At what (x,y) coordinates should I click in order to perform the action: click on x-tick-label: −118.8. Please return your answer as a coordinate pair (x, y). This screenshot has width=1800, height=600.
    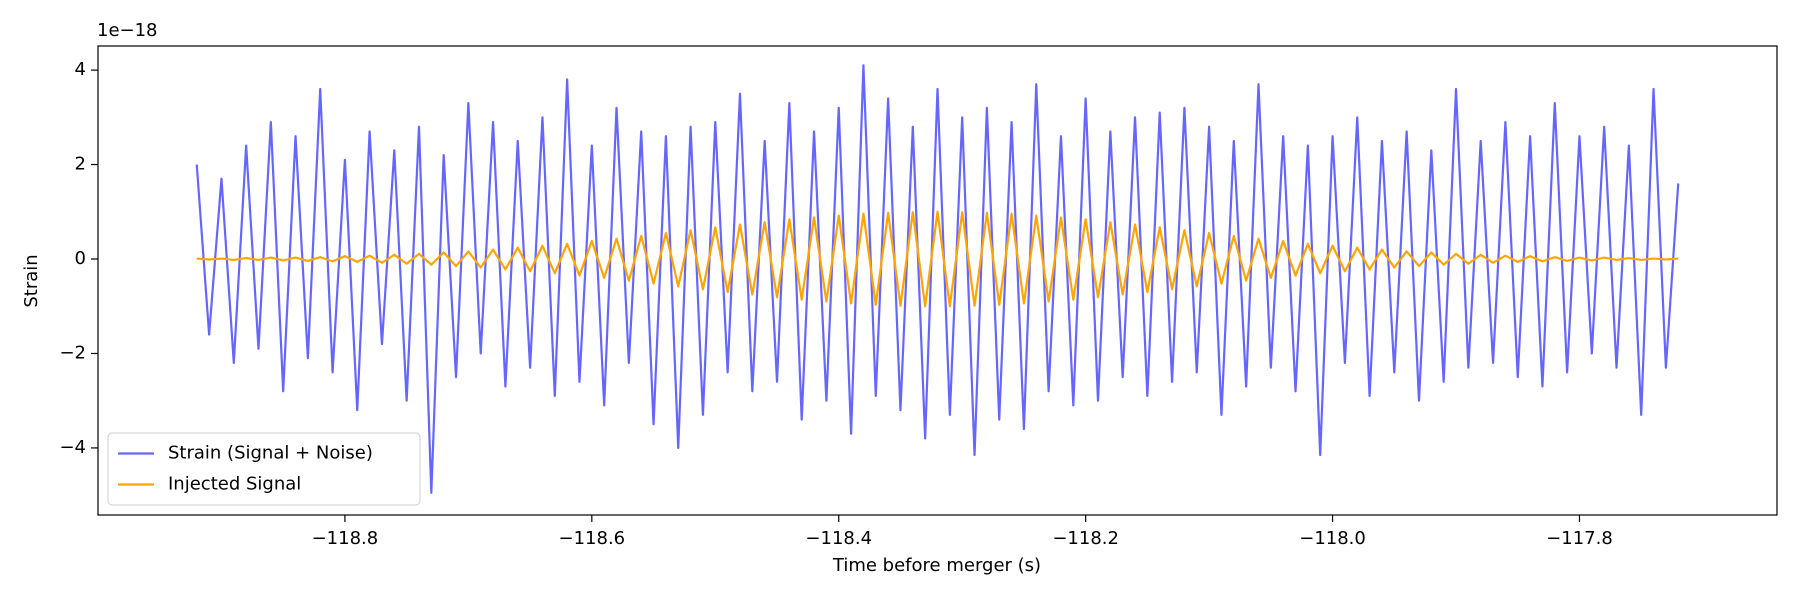
    Looking at the image, I should click on (345, 538).